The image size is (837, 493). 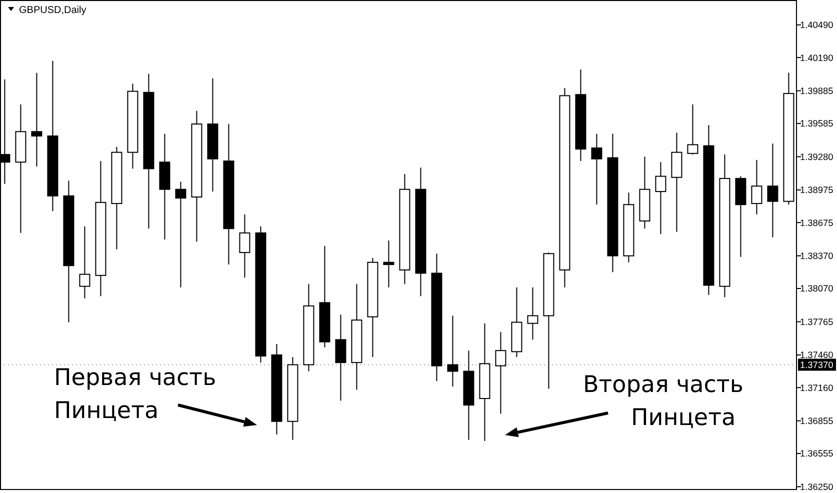 I want to click on y-tick-label: 1.40490, so click(x=817, y=25).